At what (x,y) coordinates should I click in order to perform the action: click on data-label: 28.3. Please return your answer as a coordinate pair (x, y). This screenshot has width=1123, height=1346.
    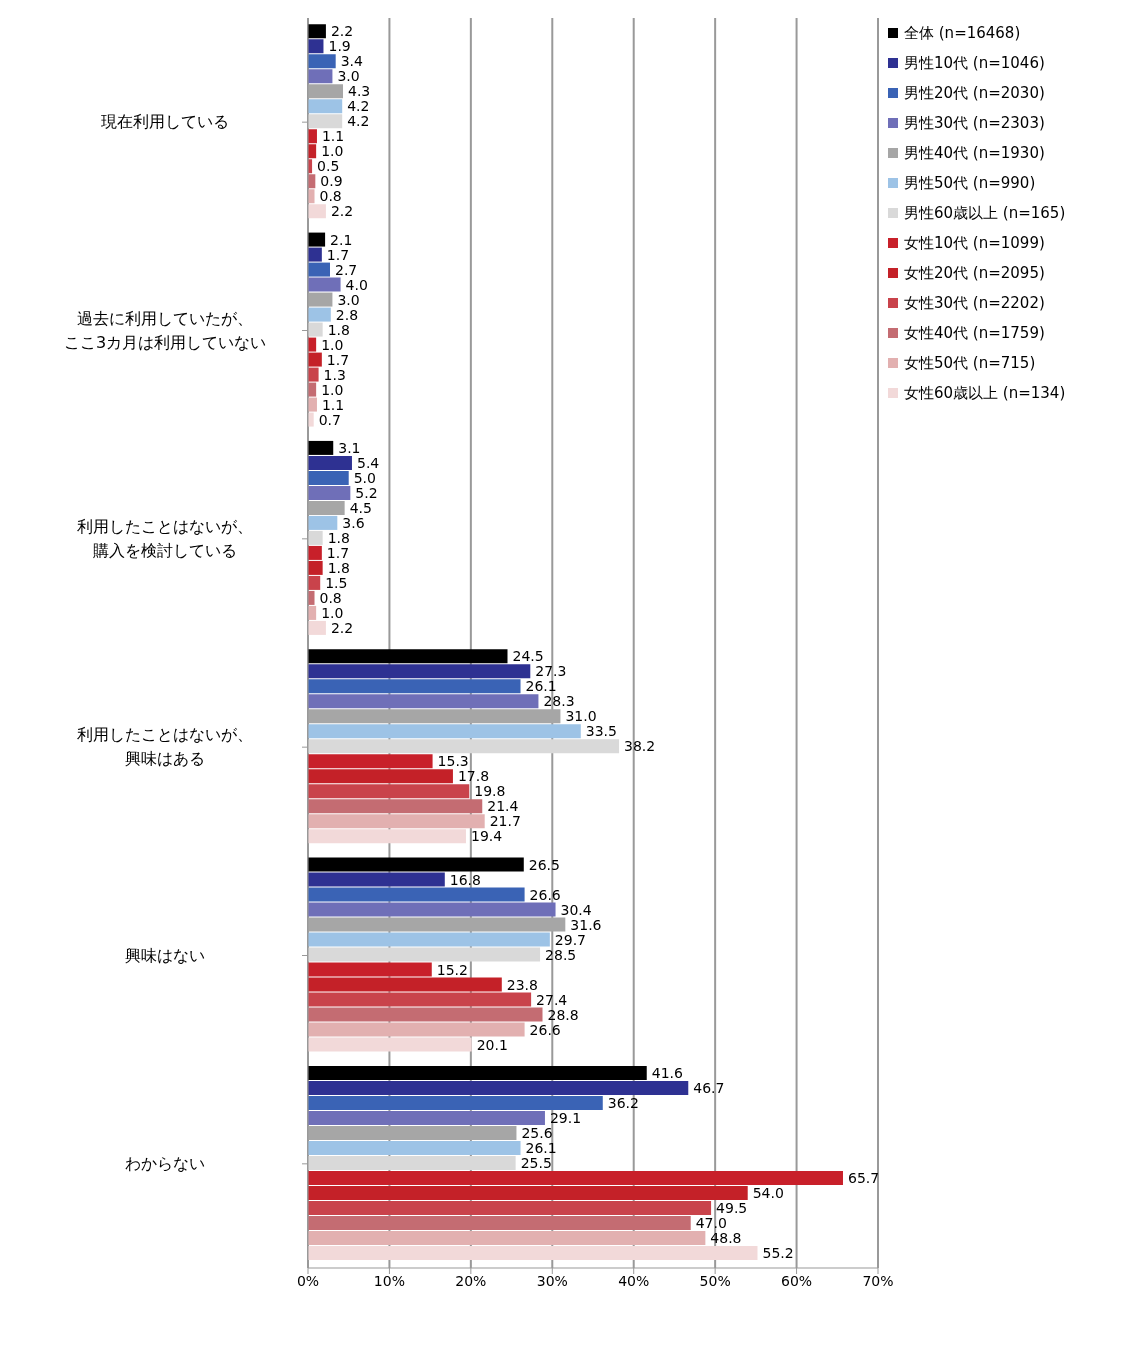
    Looking at the image, I should click on (559, 701).